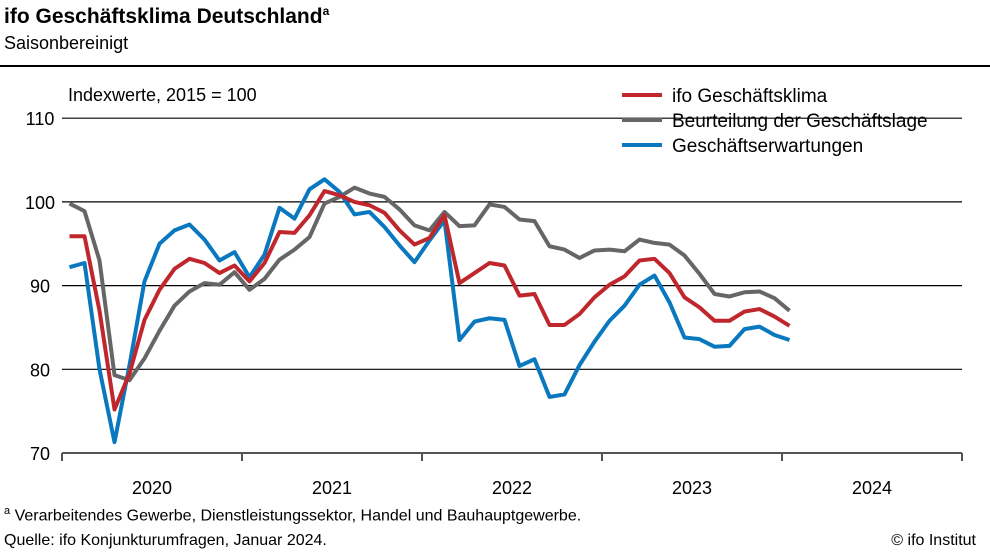  Describe the element at coordinates (872, 488) in the screenshot. I see `x-tick-label: 2024` at that location.